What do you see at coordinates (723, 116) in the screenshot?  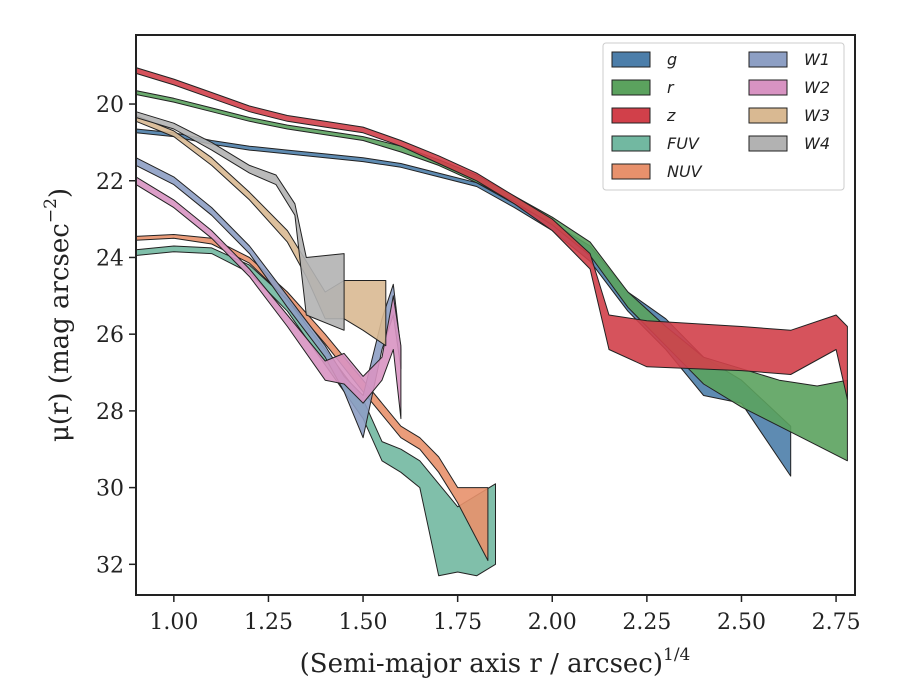 I see `legend: grz FUV NUV W1 W2 W3 W4` at bounding box center [723, 116].